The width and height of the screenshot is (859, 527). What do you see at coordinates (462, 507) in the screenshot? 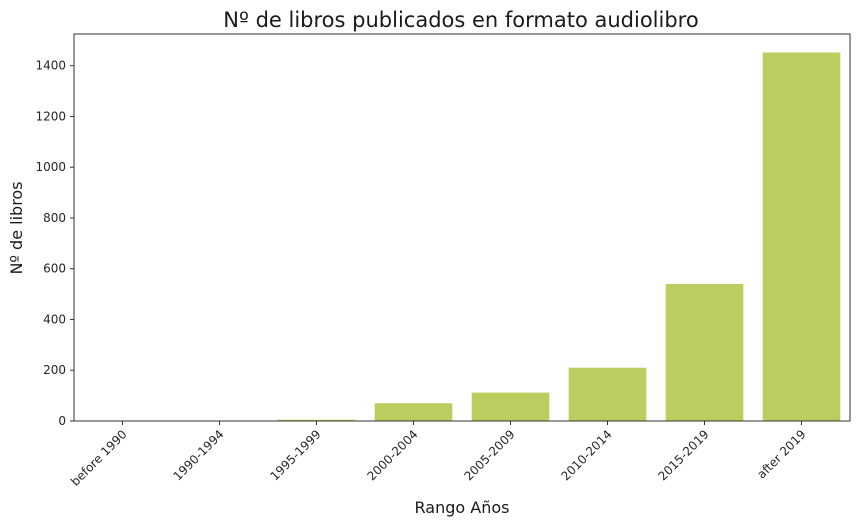
I see `x-axis-label: Rango Años` at bounding box center [462, 507].